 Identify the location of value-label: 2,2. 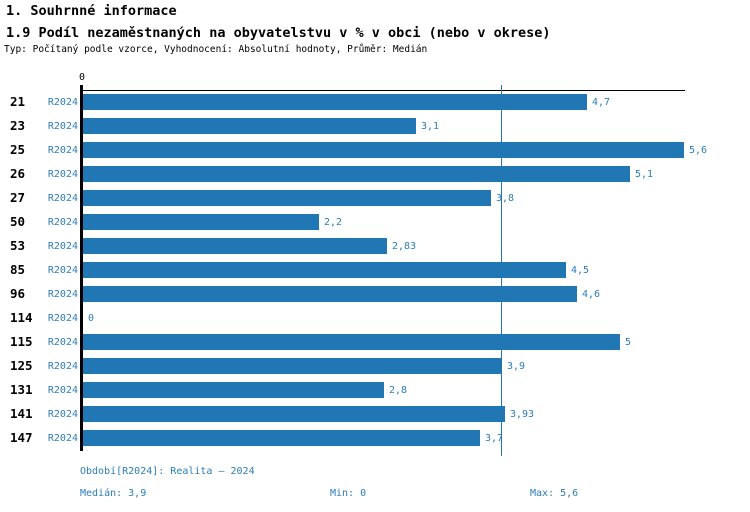
(333, 222).